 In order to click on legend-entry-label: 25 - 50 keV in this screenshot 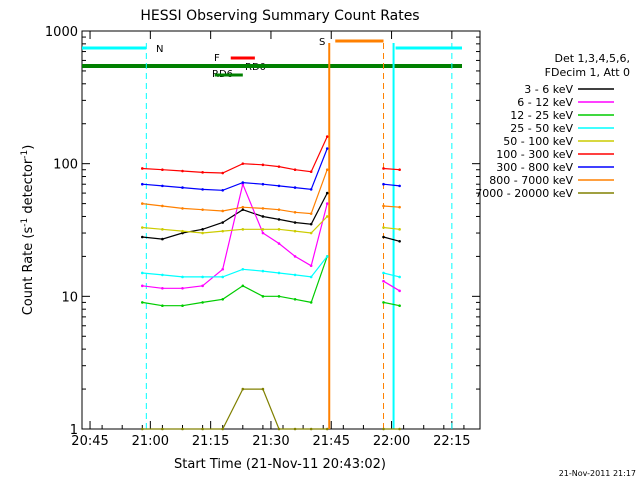, I will do `click(541, 128)`.